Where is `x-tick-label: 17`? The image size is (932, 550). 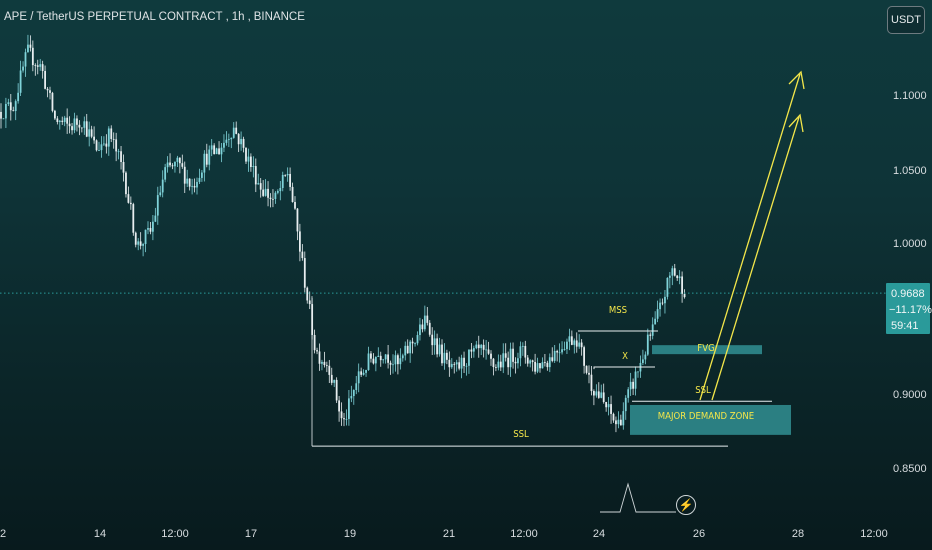
x-tick-label: 17 is located at coordinates (251, 534).